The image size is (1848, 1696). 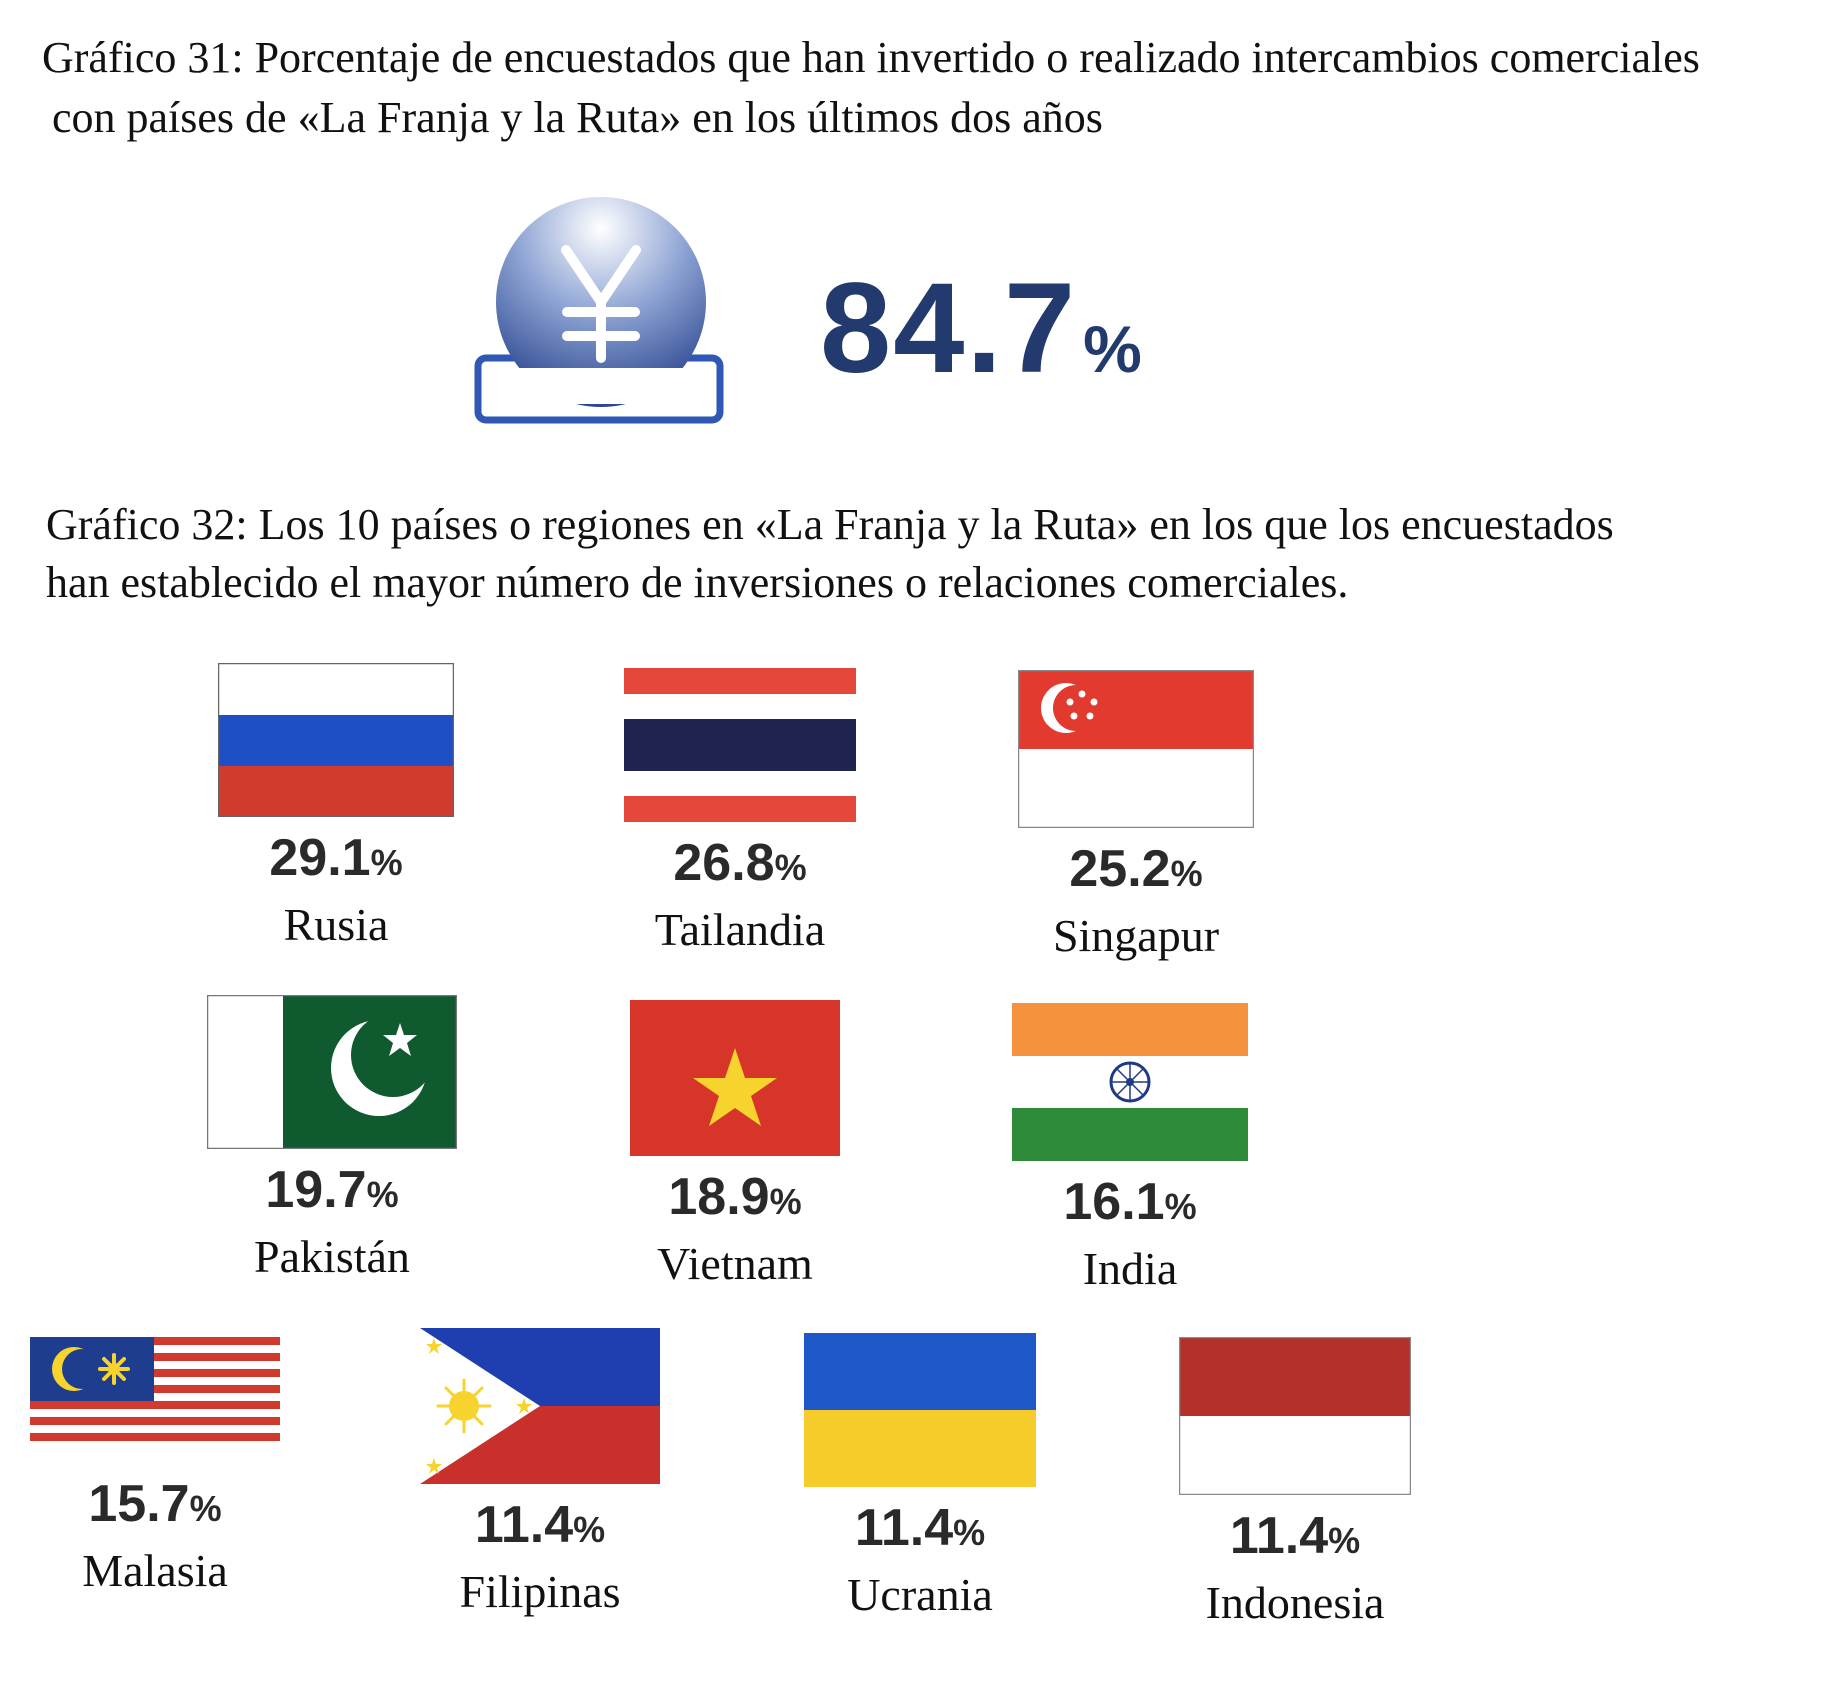 I want to click on country-value-number: 18.9, so click(x=719, y=1197).